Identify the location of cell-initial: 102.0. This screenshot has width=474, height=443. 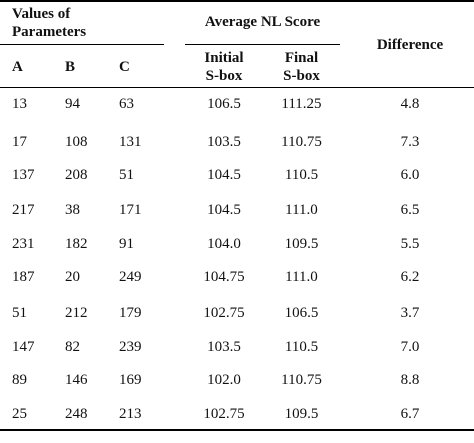
(224, 380).